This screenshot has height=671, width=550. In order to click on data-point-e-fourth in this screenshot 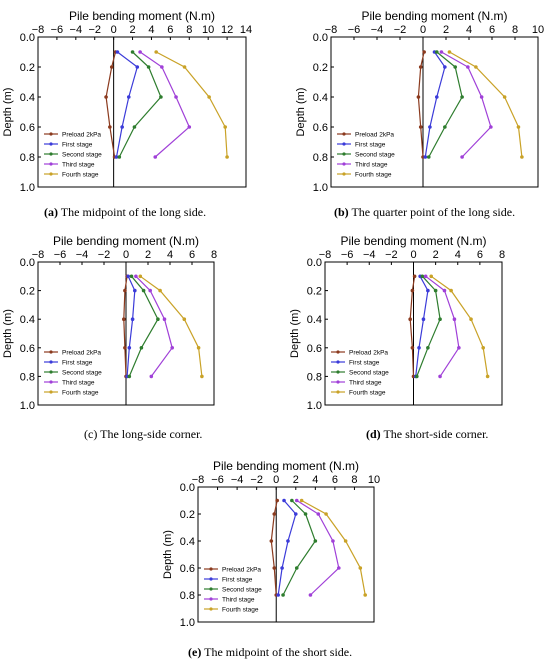, I will do `click(345, 541)`.